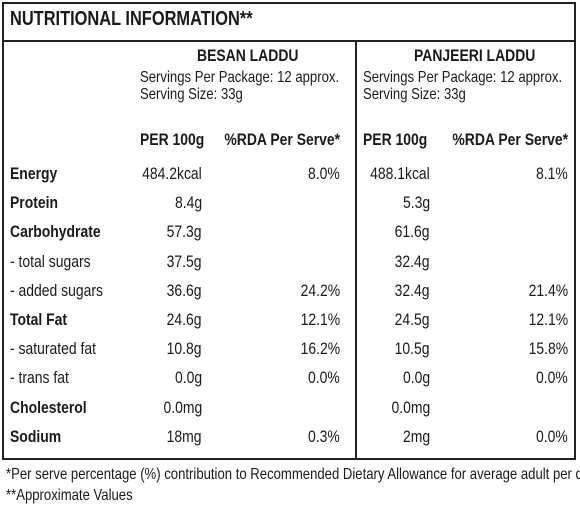  Describe the element at coordinates (48, 407) in the screenshot. I see `nutrient-label: Cholesterol` at that location.